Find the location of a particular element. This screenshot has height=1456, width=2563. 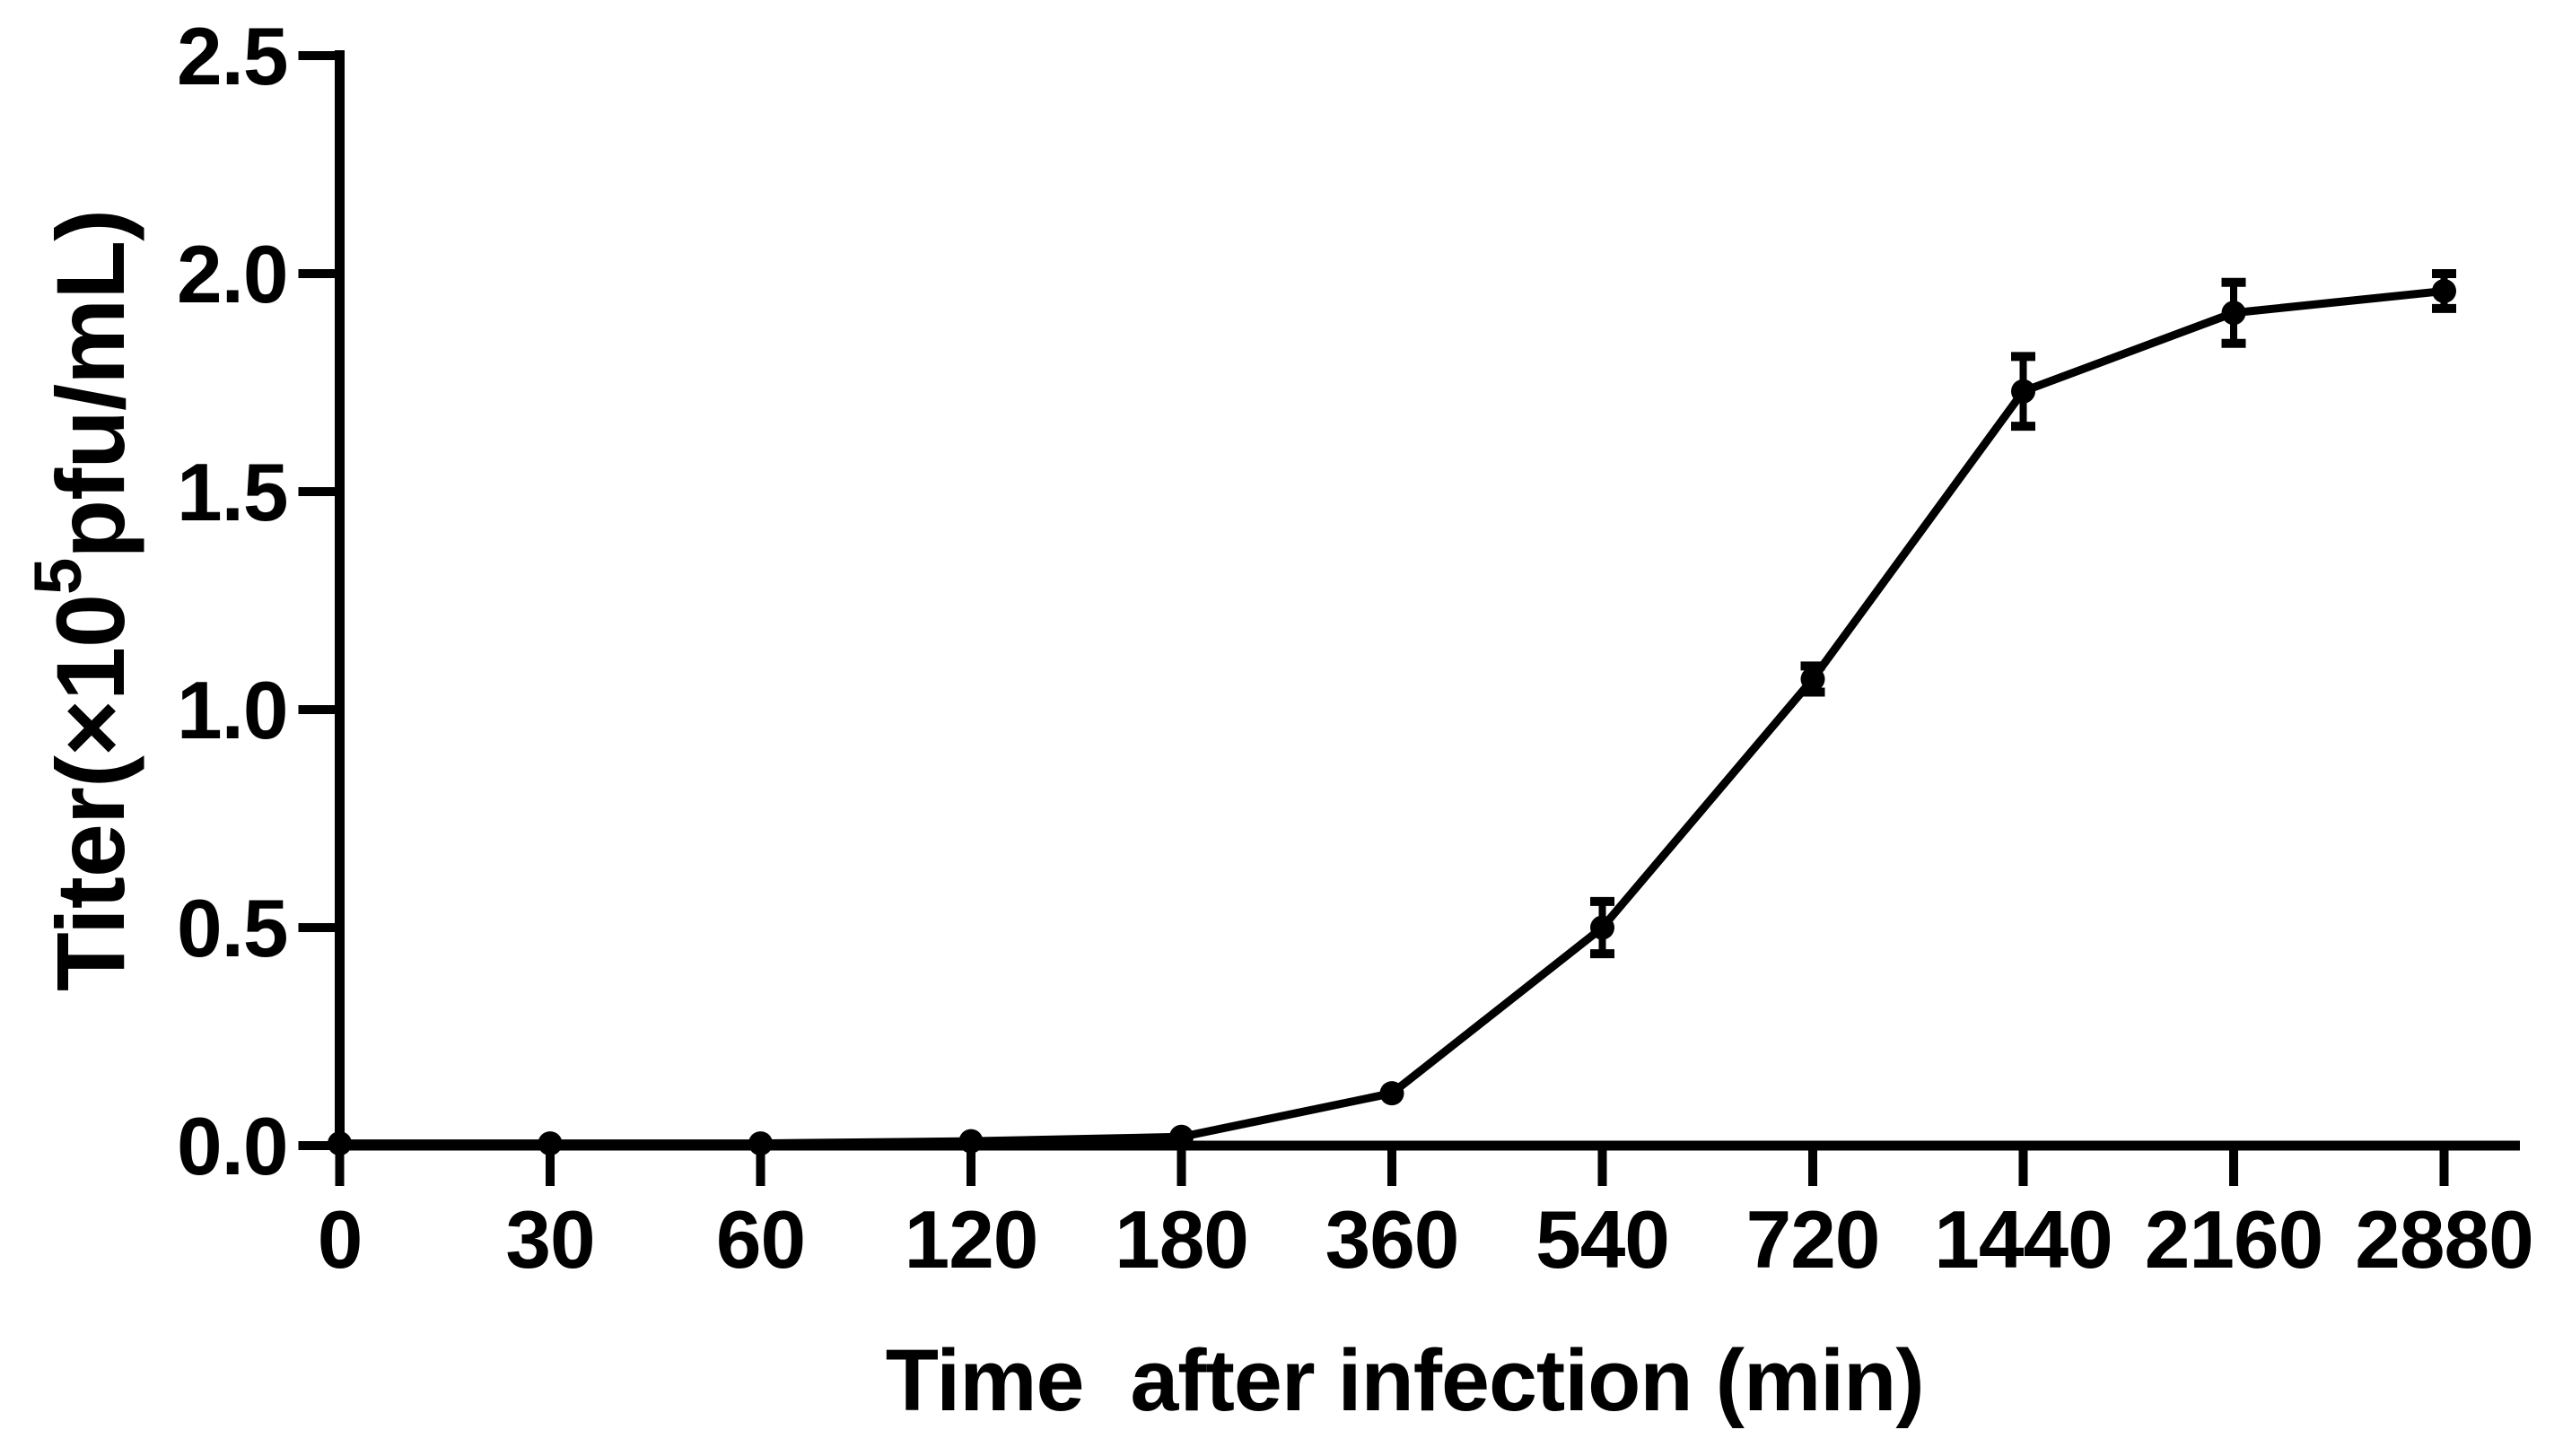

y-axis-tick-label: 1.0 is located at coordinates (232, 711).